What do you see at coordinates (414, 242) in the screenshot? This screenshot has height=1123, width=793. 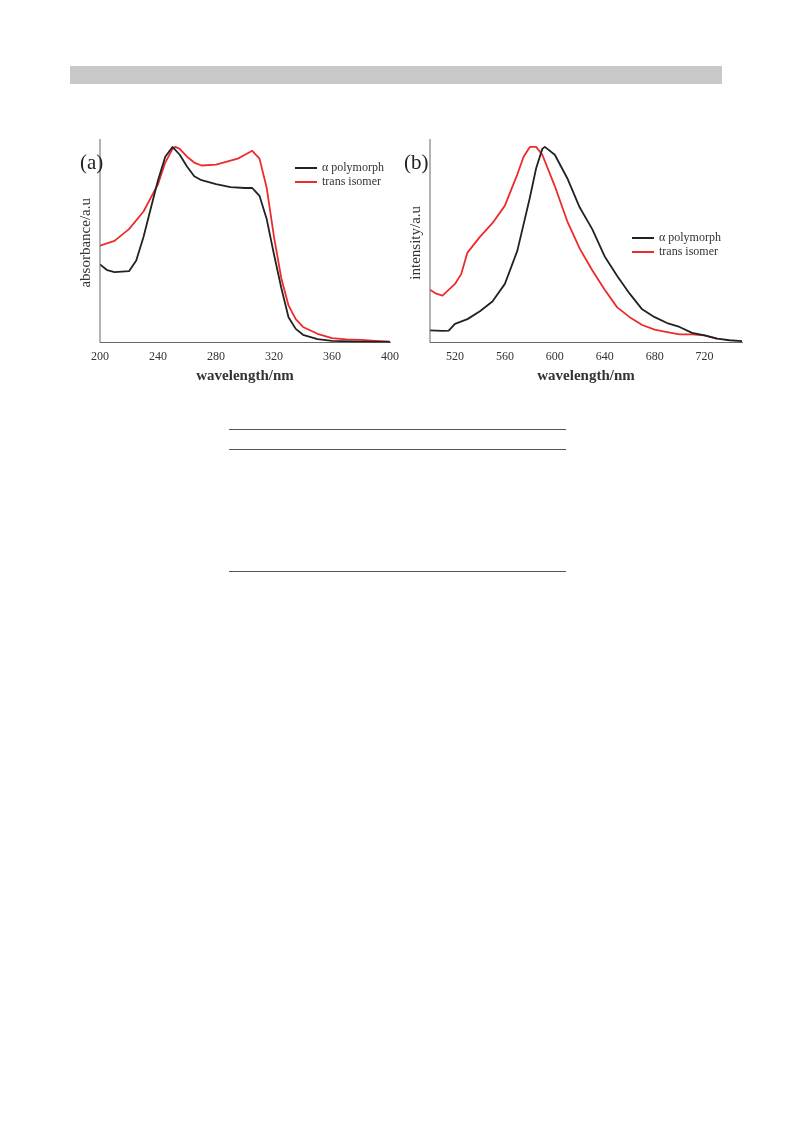 I see `y-axis-title: intensity/a.u` at bounding box center [414, 242].